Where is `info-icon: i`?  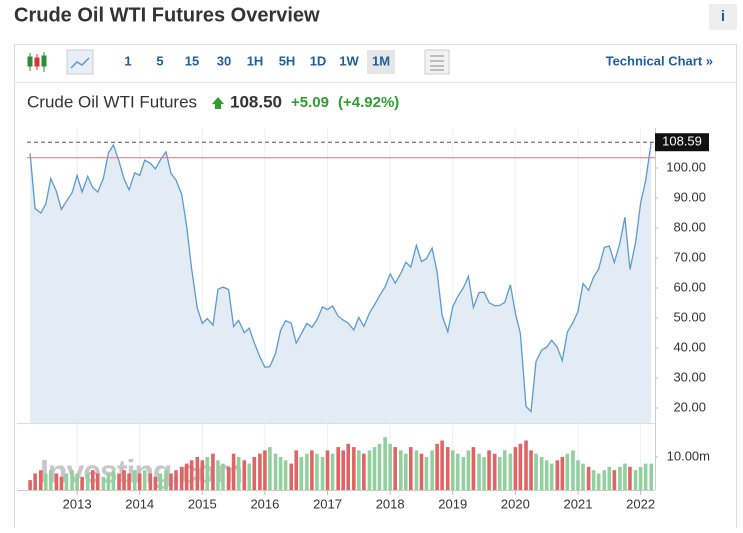 info-icon: i is located at coordinates (723, 16).